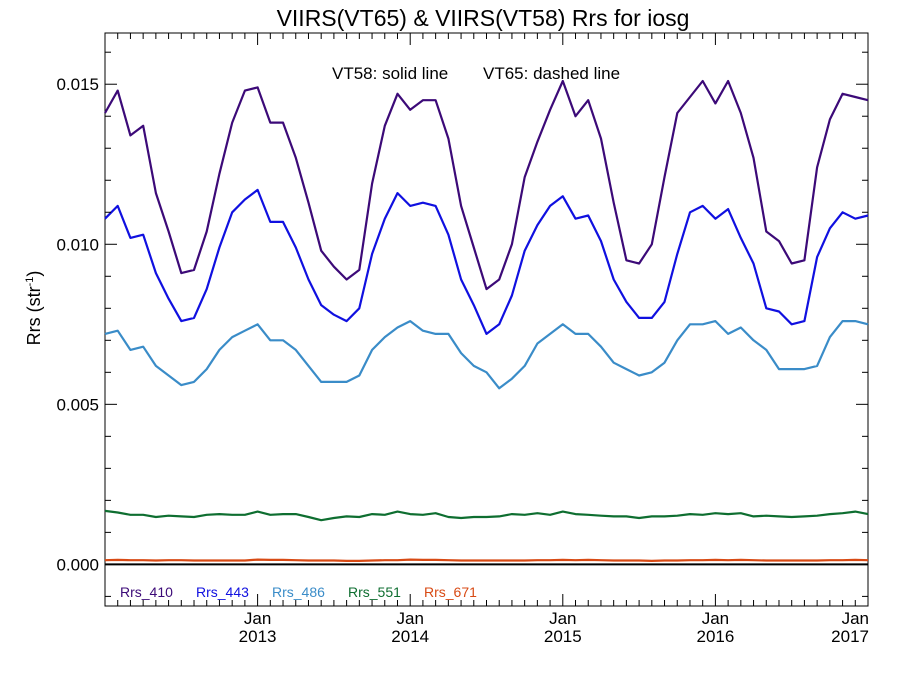  Describe the element at coordinates (34, 315) in the screenshot. I see `y-axis-label-main: Rrs (str` at that location.